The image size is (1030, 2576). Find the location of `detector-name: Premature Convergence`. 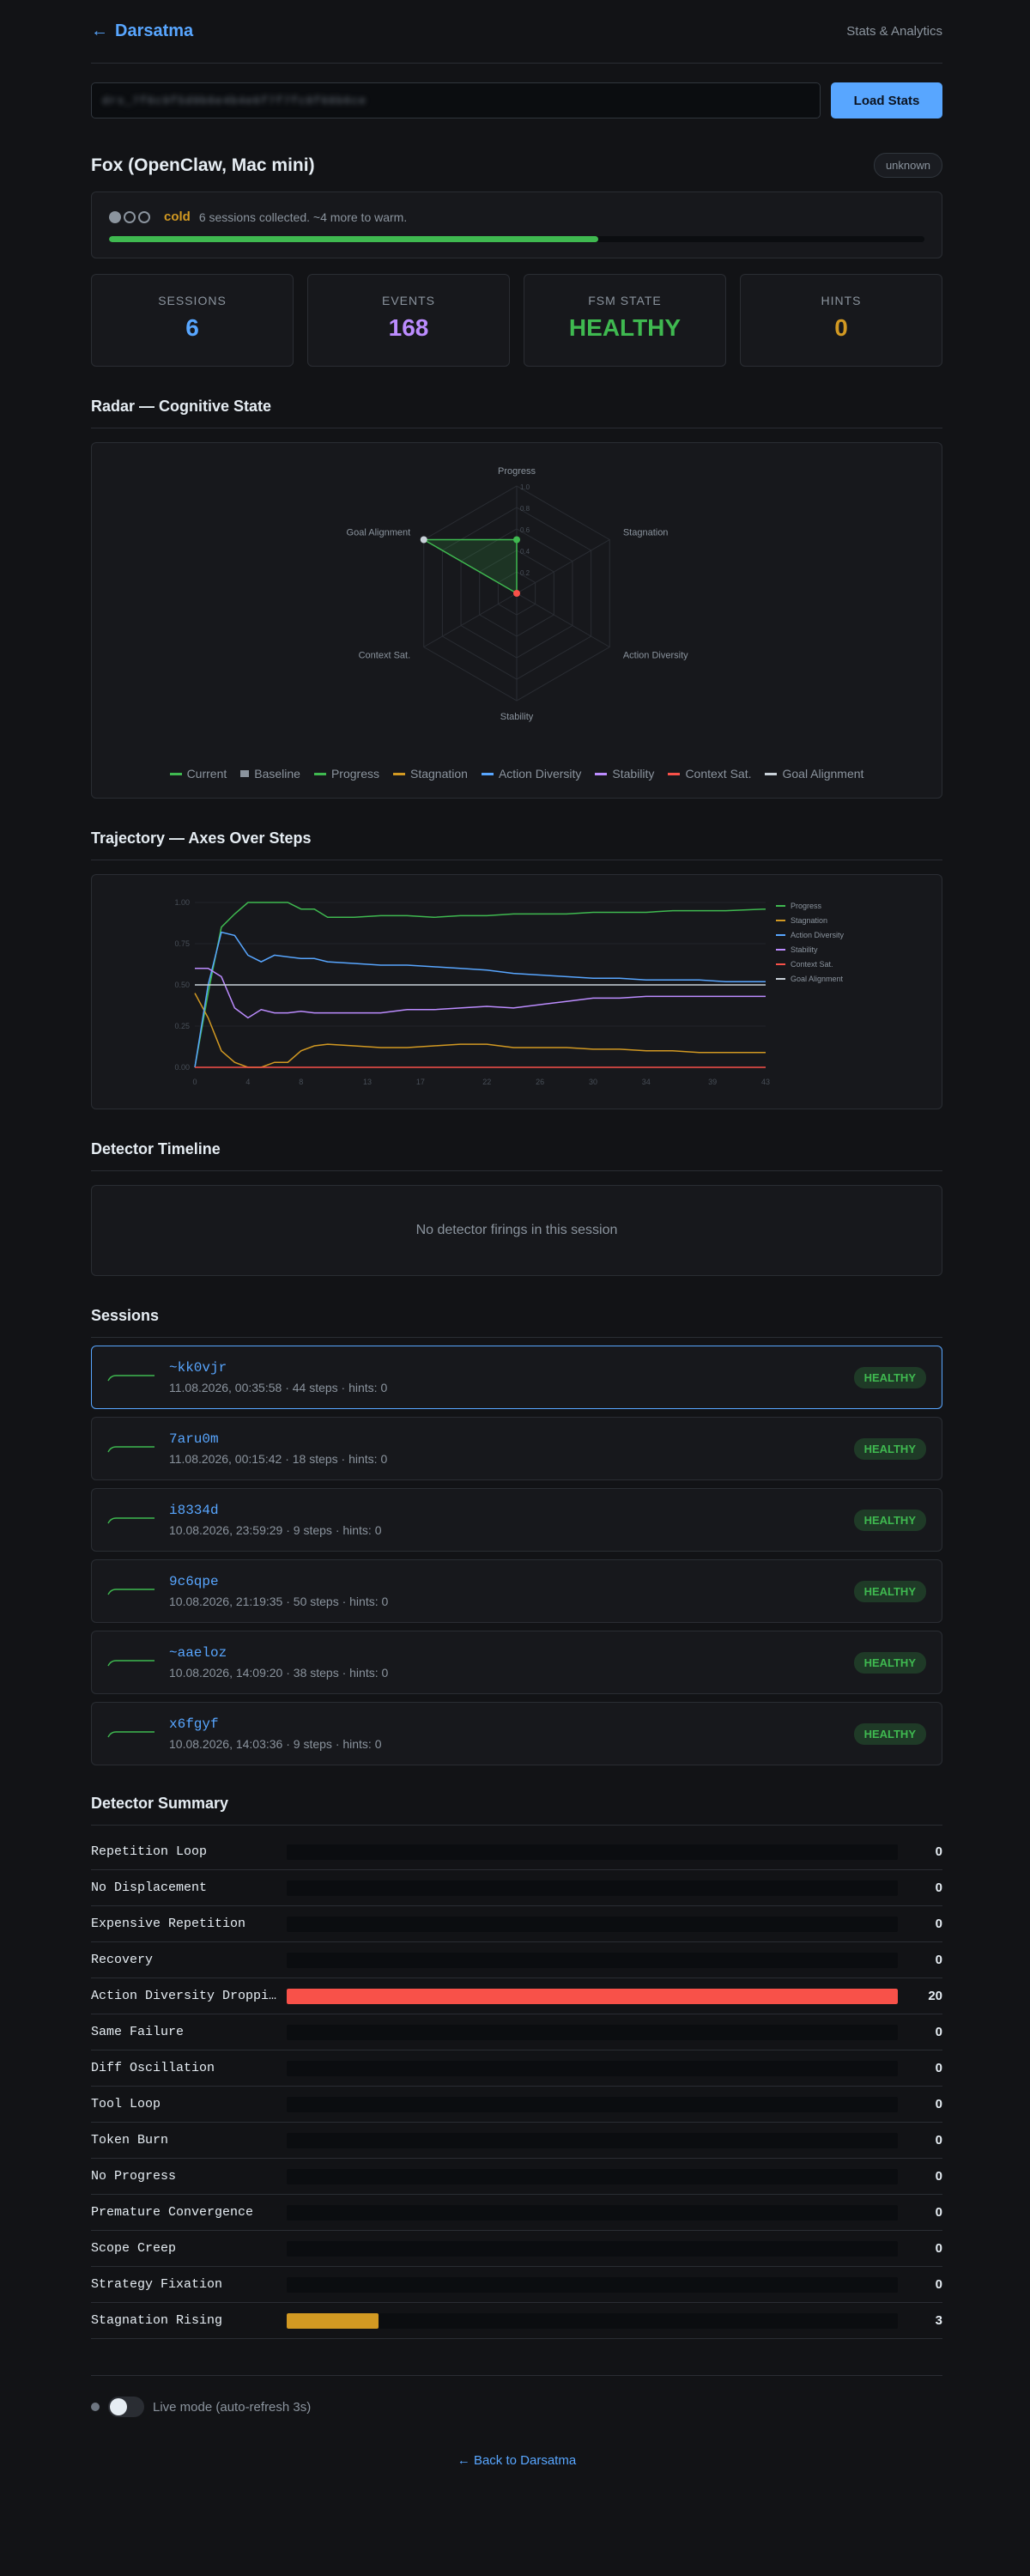

detector-name: Premature Convergence is located at coordinates (172, 2212).